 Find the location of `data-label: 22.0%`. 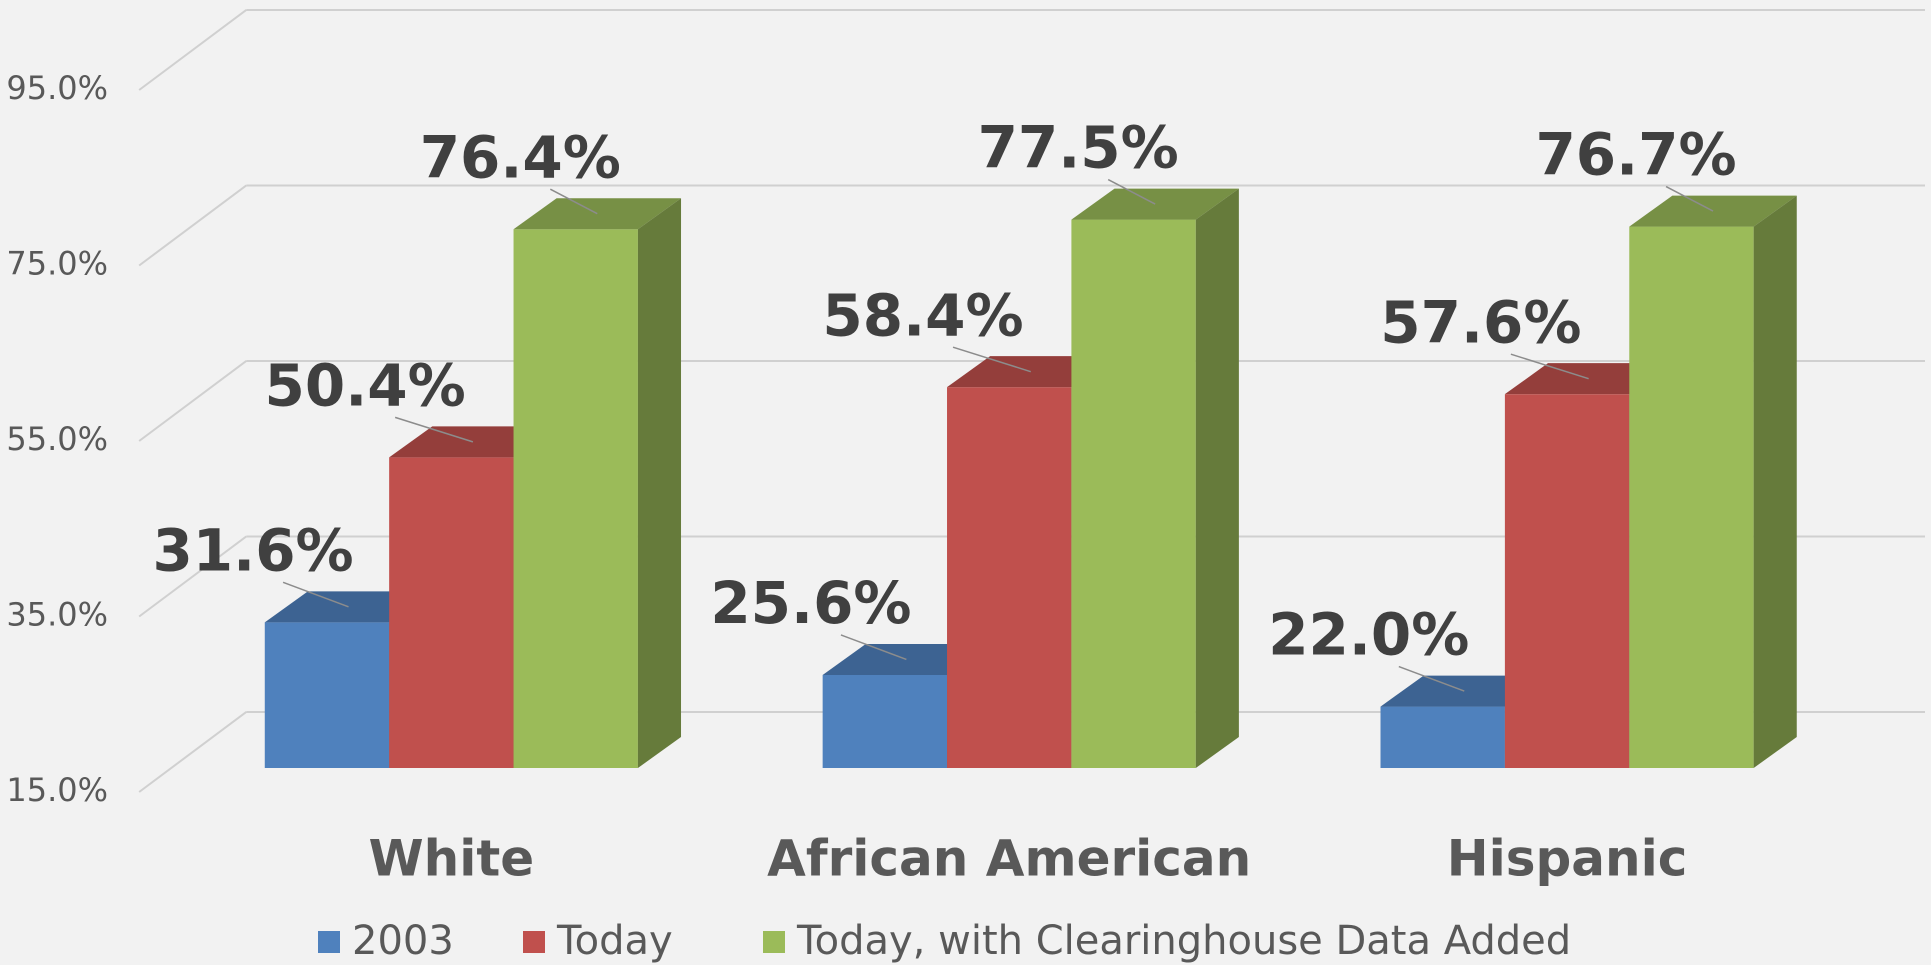

data-label: 22.0% is located at coordinates (1368, 635).